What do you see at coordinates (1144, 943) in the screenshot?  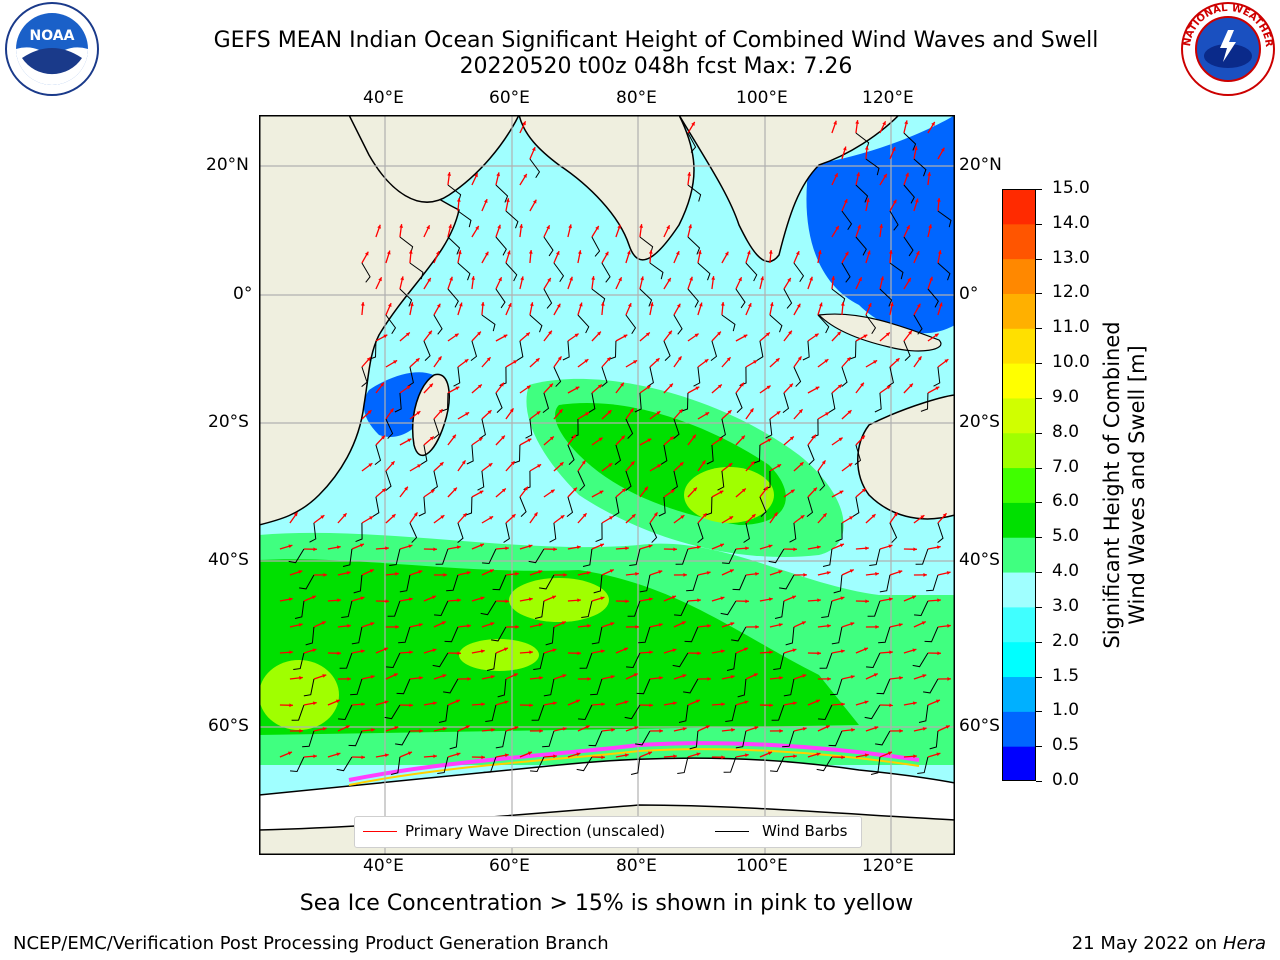 I see `footer-date-text: 21 May 2022 on` at bounding box center [1144, 943].